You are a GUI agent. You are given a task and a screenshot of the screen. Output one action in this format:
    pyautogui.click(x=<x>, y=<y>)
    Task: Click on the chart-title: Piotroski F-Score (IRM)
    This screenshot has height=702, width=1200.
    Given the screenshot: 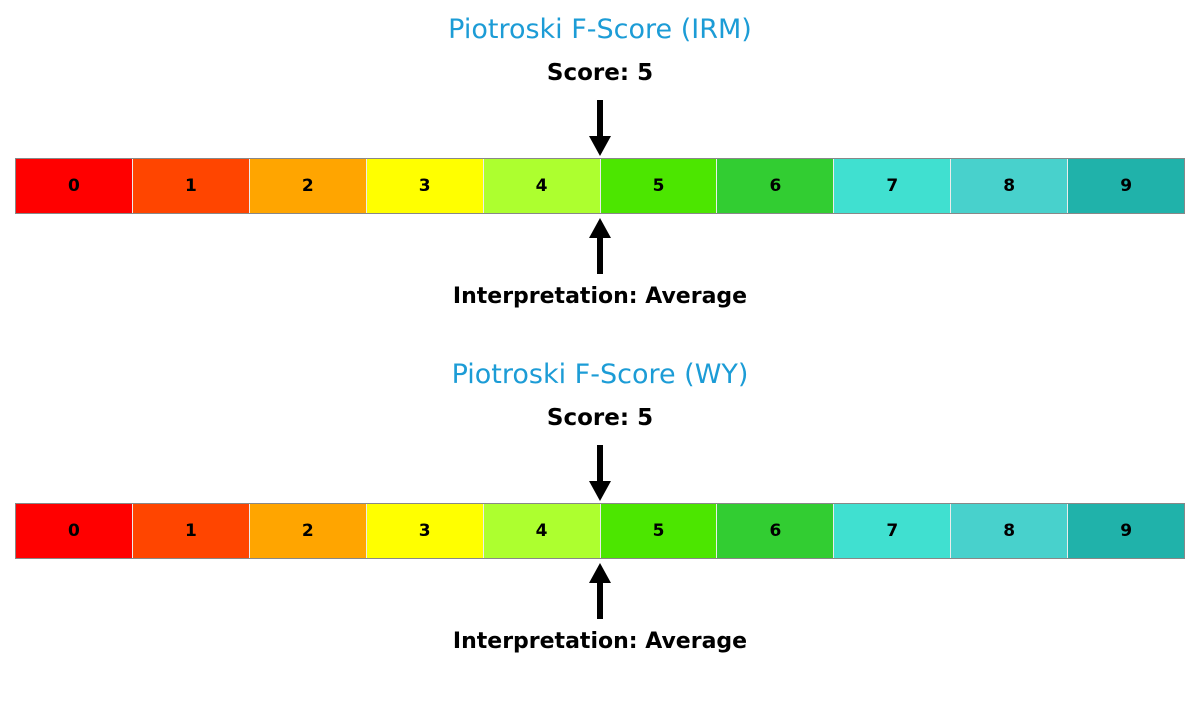 What is the action you would take?
    pyautogui.click(x=600, y=29)
    